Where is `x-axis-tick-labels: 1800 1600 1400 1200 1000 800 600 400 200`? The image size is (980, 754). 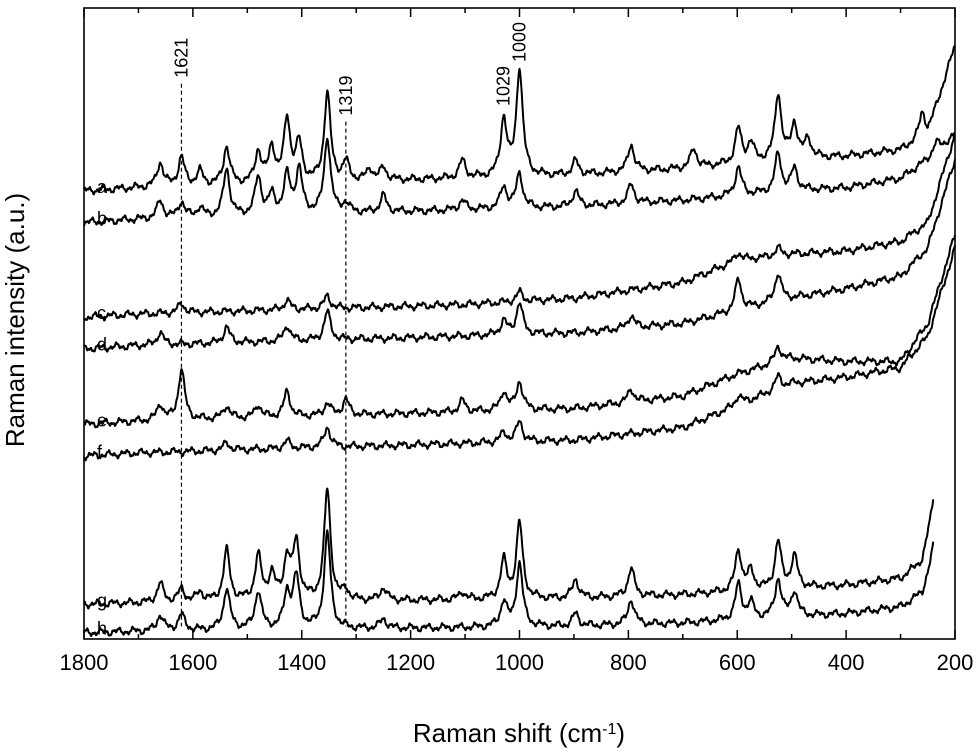
x-axis-tick-labels: 1800 1600 1400 1200 1000 800 600 400 200 is located at coordinates (517, 662).